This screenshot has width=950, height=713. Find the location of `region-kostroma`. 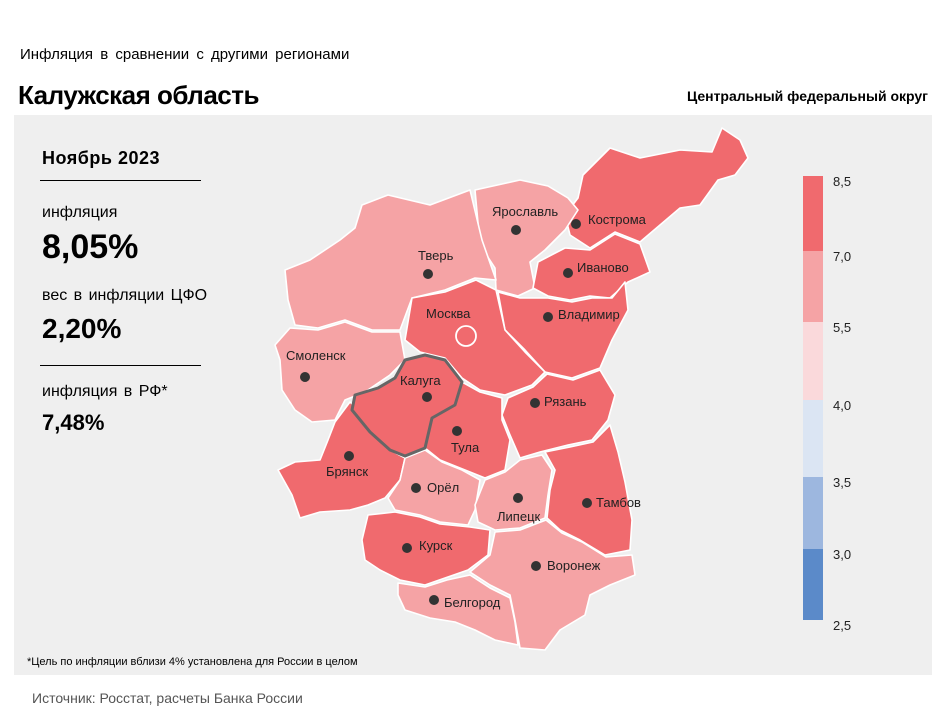

region-kostroma is located at coordinates (656, 188).